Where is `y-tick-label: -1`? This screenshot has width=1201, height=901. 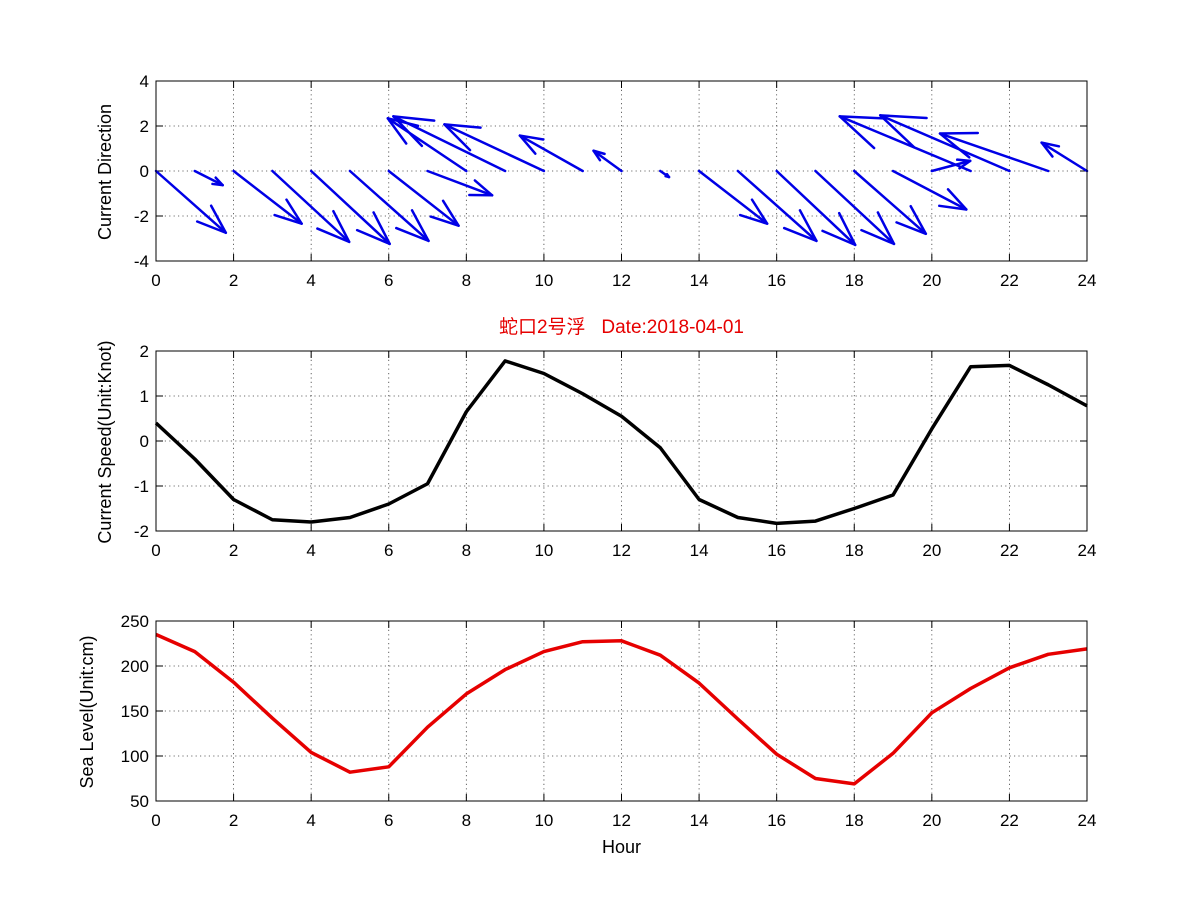
y-tick-label: -1 is located at coordinates (141, 486).